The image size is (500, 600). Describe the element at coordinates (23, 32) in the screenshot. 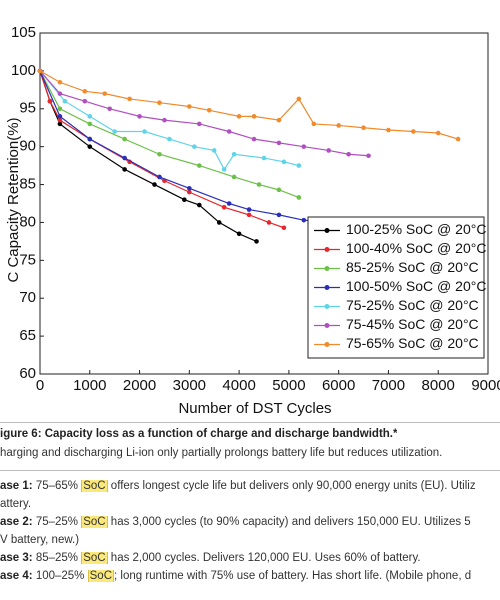

I see `y-tick-label: 105` at that location.